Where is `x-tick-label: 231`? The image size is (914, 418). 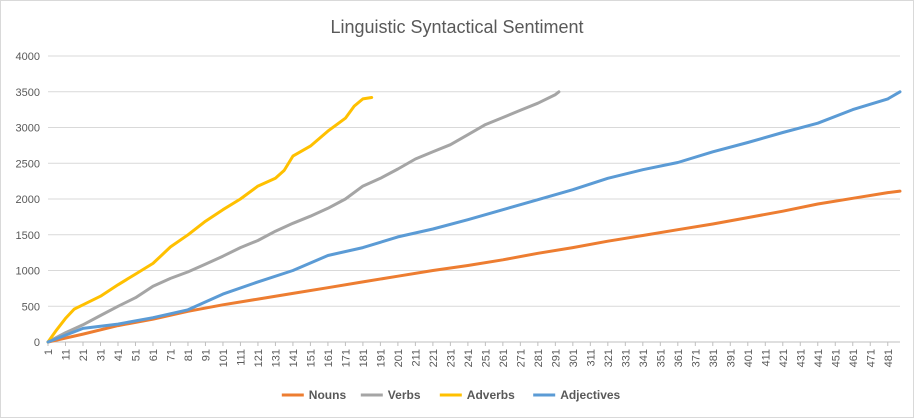 x-tick-label: 231 is located at coordinates (451, 358).